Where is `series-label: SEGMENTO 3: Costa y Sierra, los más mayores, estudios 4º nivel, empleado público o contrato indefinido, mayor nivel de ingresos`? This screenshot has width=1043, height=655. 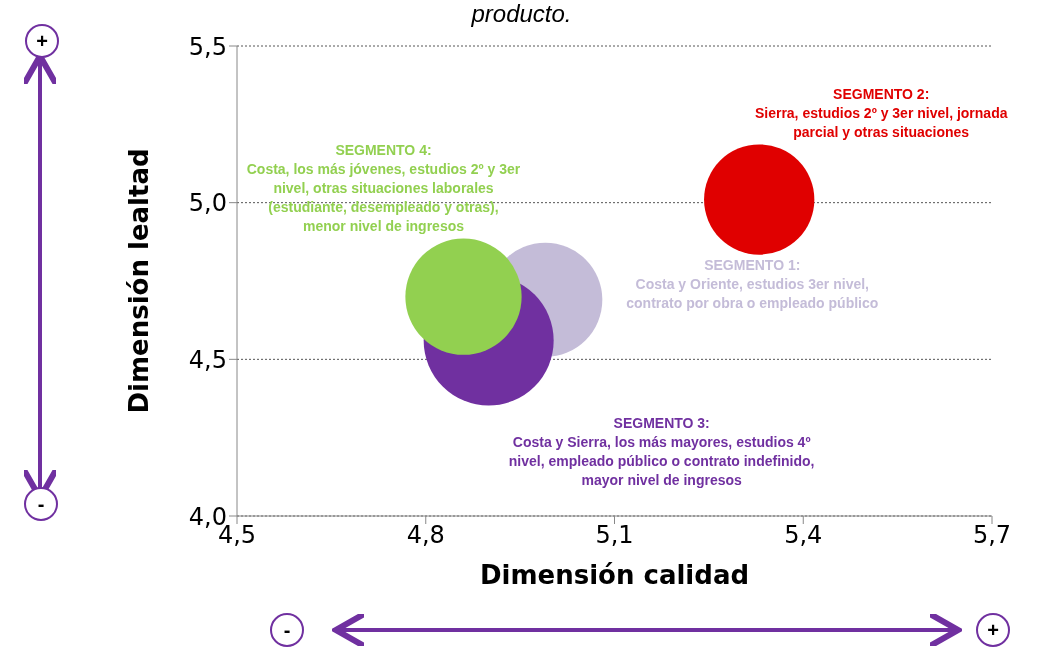
series-label: SEGMENTO 3: Costa y Sierra, los más mayores, estudios 4º nivel, empleado público o contrato indefinido, mayor nivel de ingresos is located at coordinates (661, 451).